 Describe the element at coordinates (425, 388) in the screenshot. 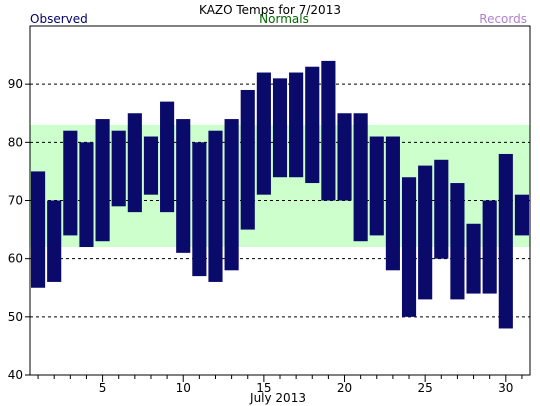

I see `x-tick-label: 25` at that location.